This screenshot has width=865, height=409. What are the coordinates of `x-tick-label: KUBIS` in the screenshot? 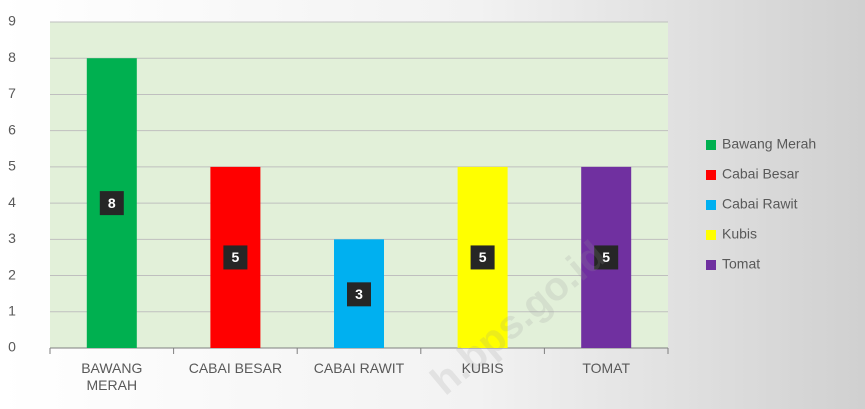 It's located at (482, 368).